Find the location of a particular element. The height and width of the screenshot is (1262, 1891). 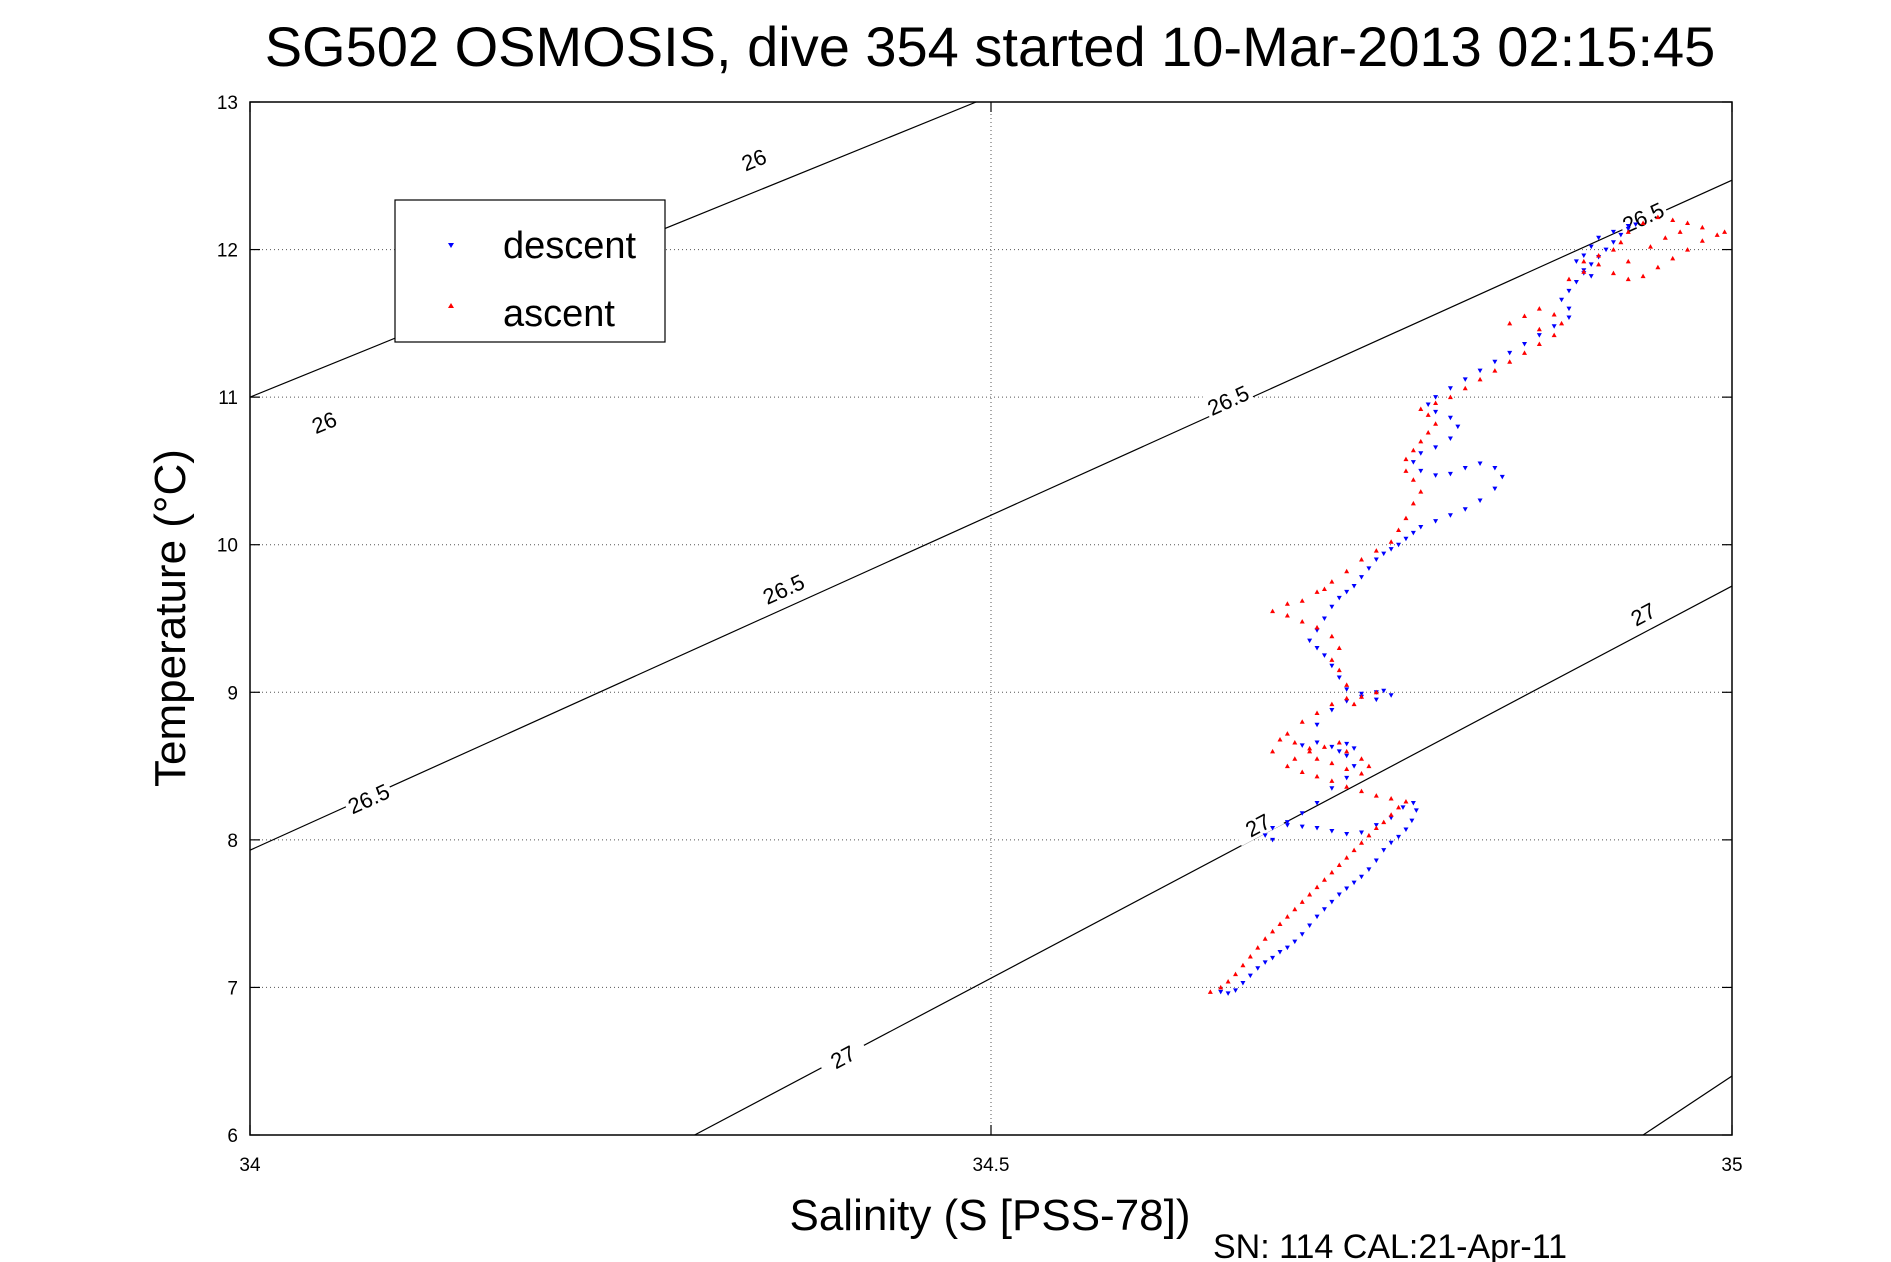

y-tick-label: 10 is located at coordinates (227, 546).